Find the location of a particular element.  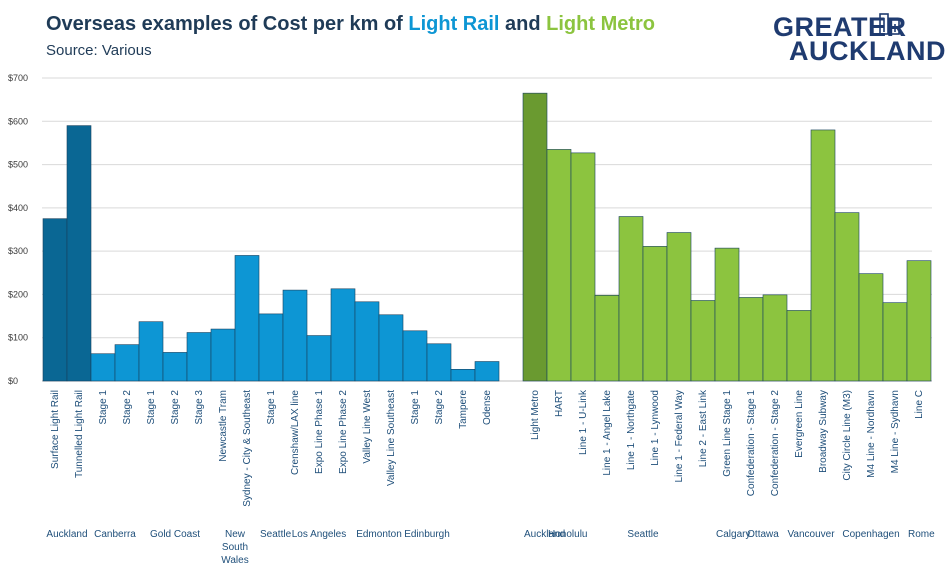

logo-line-1: GREATER is located at coordinates (840, 27).